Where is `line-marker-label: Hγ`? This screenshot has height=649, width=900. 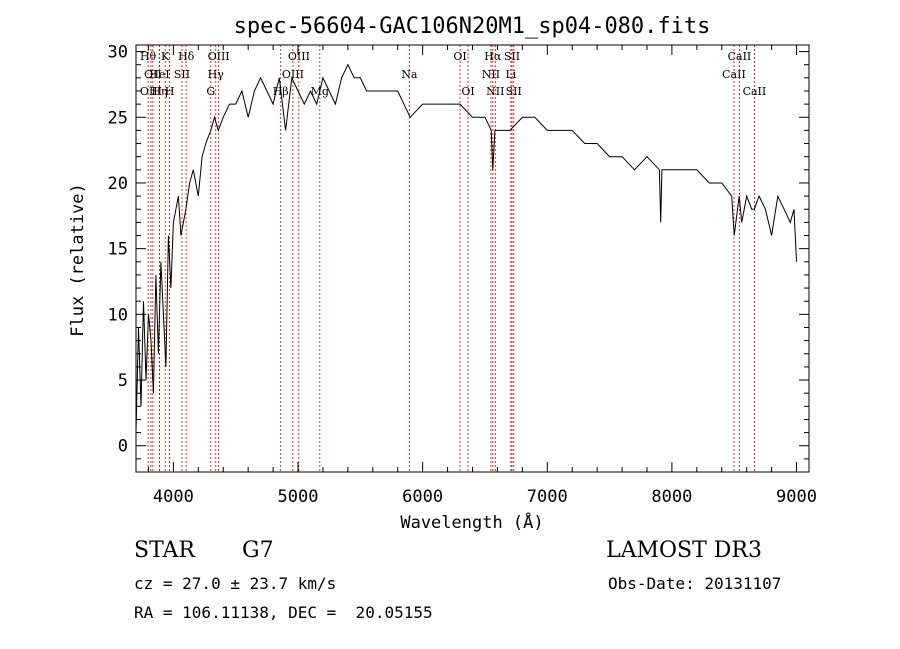 line-marker-label: Hγ is located at coordinates (216, 74).